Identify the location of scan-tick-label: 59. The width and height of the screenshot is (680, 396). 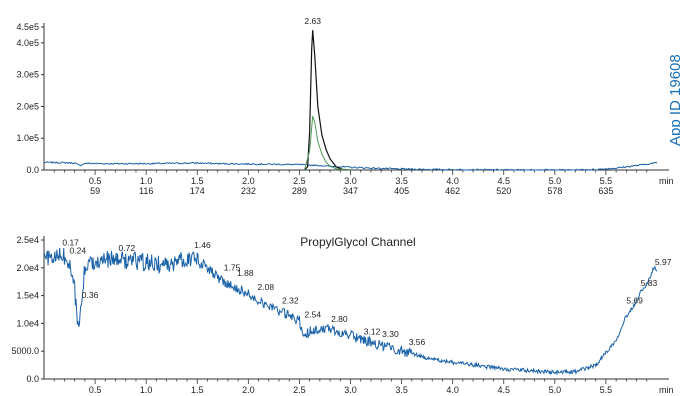
(95, 191).